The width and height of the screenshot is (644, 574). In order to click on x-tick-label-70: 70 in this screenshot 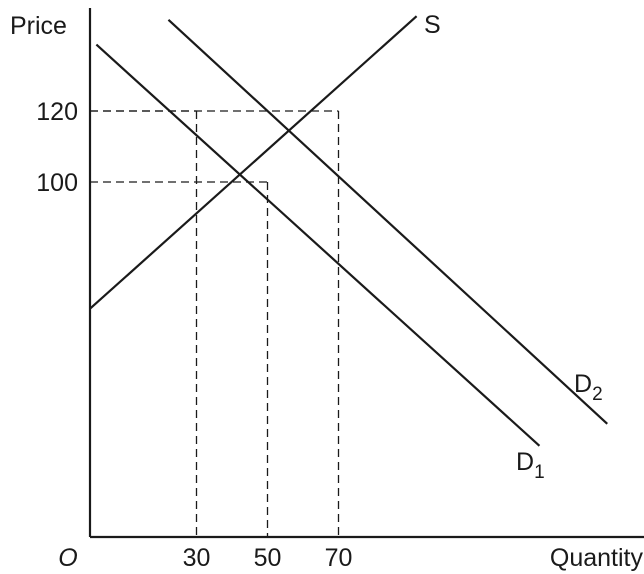, I will do `click(339, 558)`.